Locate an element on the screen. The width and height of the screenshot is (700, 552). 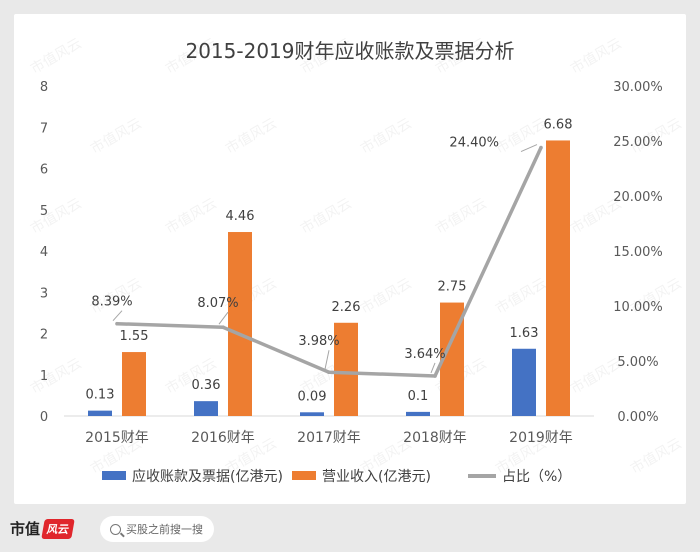
legend-label-2: 占比（%） is located at coordinates (536, 477).